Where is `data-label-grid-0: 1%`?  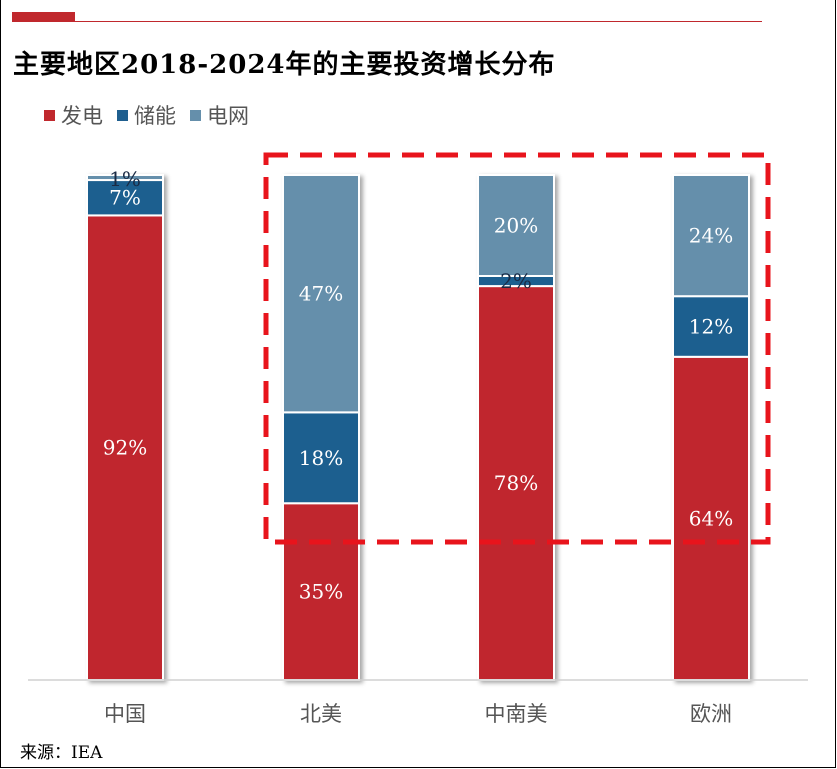
data-label-grid-0: 1% is located at coordinates (125, 179).